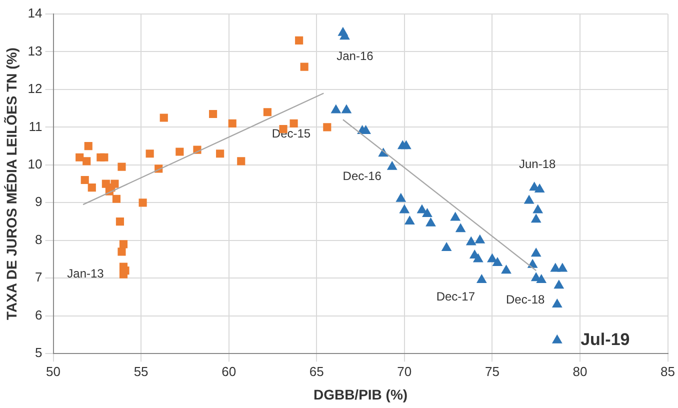 This screenshot has height=408, width=678. Describe the element at coordinates (362, 176) in the screenshot. I see `annotation: Dec-16` at that location.